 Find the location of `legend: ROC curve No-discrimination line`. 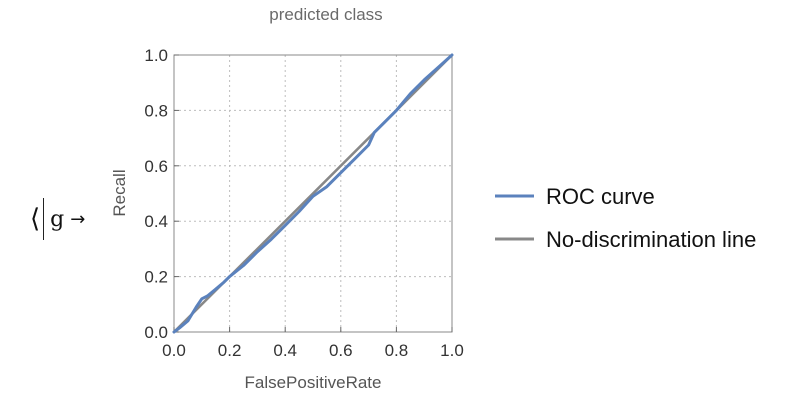

legend: ROC curve No-discrimination line is located at coordinates (625, 218).